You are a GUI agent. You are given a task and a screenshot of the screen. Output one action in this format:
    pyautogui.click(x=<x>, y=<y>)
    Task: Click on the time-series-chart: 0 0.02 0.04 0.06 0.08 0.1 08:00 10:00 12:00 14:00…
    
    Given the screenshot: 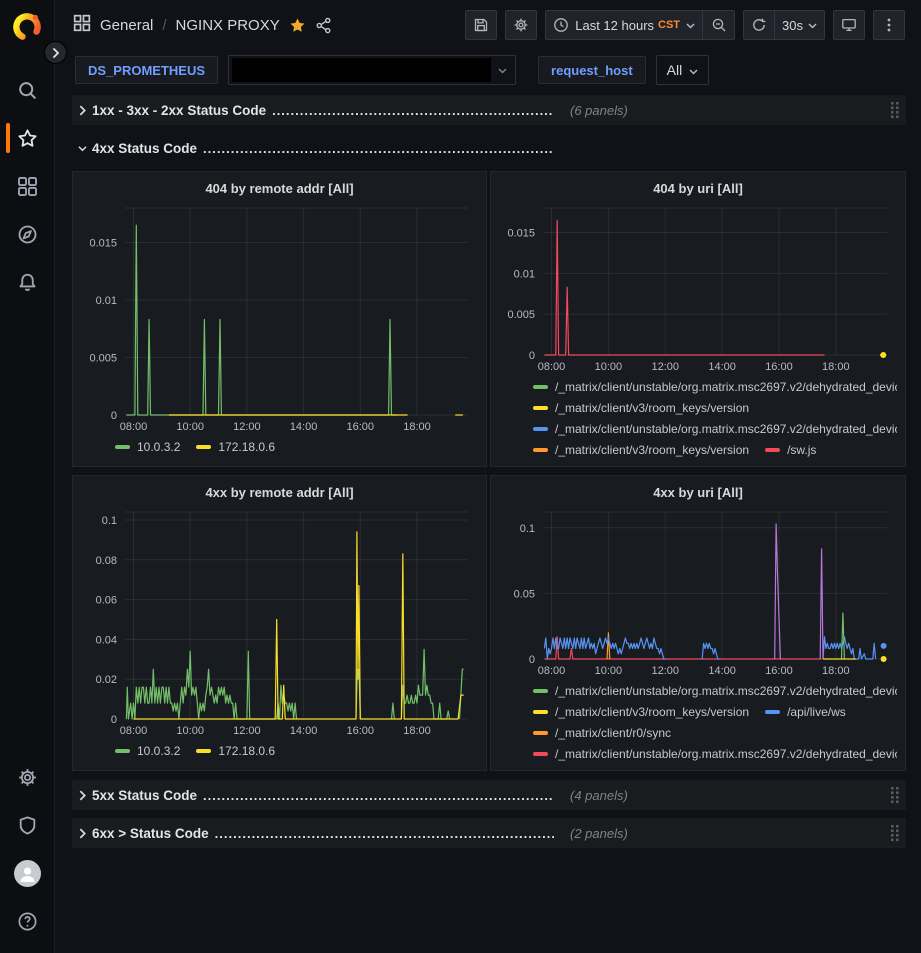 What is the action you would take?
    pyautogui.click(x=279, y=621)
    